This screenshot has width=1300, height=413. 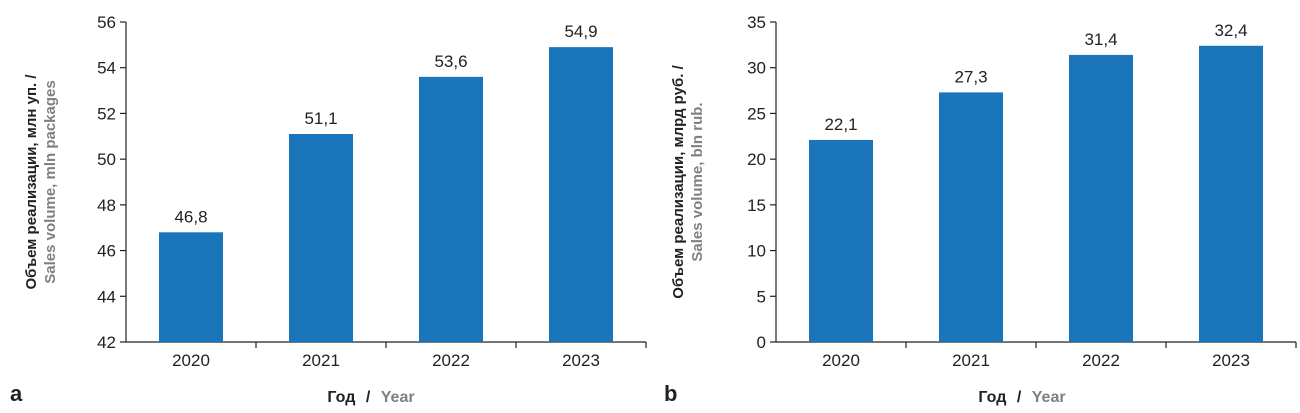 What do you see at coordinates (756, 113) in the screenshot?
I see `chart-b-ytick-label: 25` at bounding box center [756, 113].